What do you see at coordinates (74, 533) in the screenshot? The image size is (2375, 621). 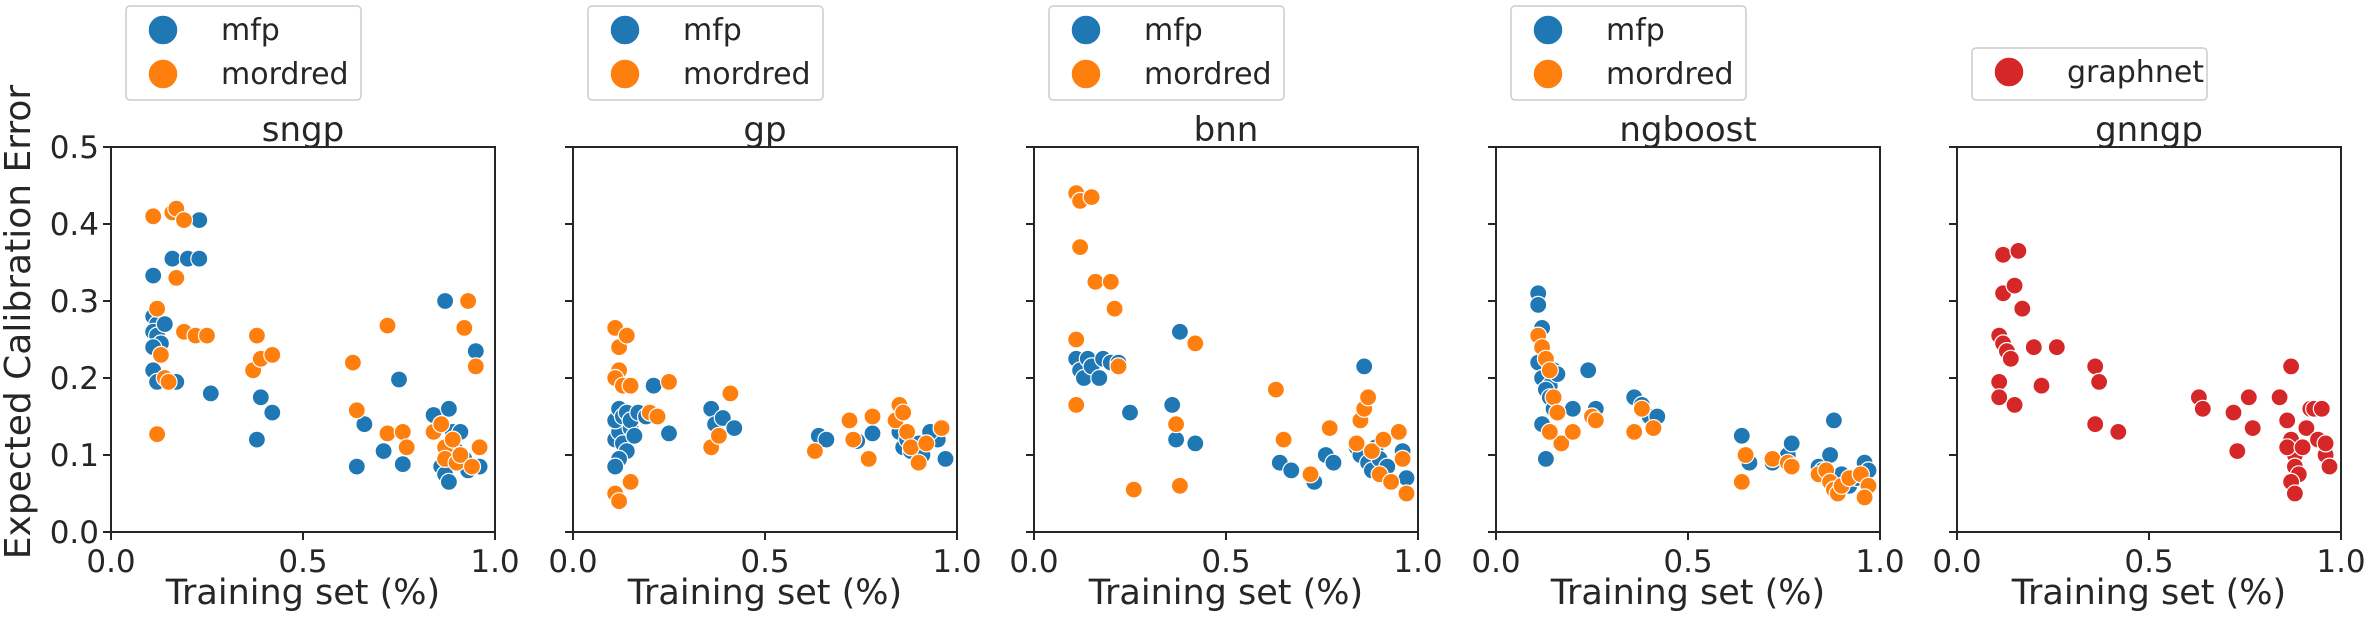 I see `y-tick-label: 0.0` at bounding box center [74, 533].